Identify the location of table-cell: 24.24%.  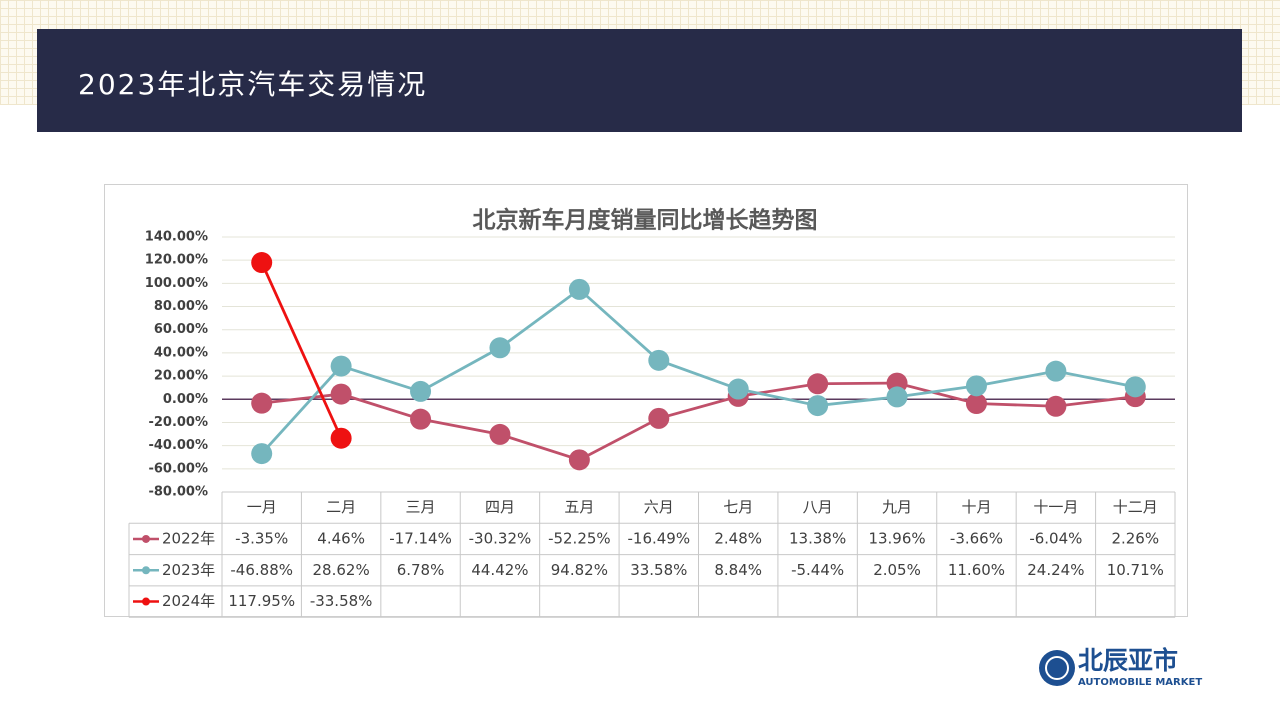
(1055, 570).